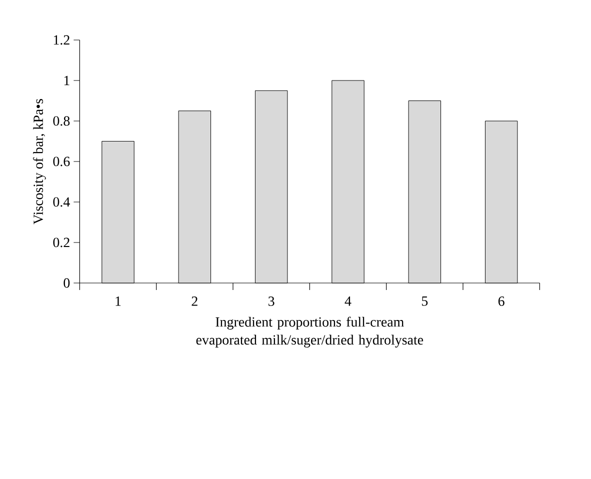 Image resolution: width=591 pixels, height=479 pixels. What do you see at coordinates (348, 301) in the screenshot?
I see `x-tick-label: 4` at bounding box center [348, 301].